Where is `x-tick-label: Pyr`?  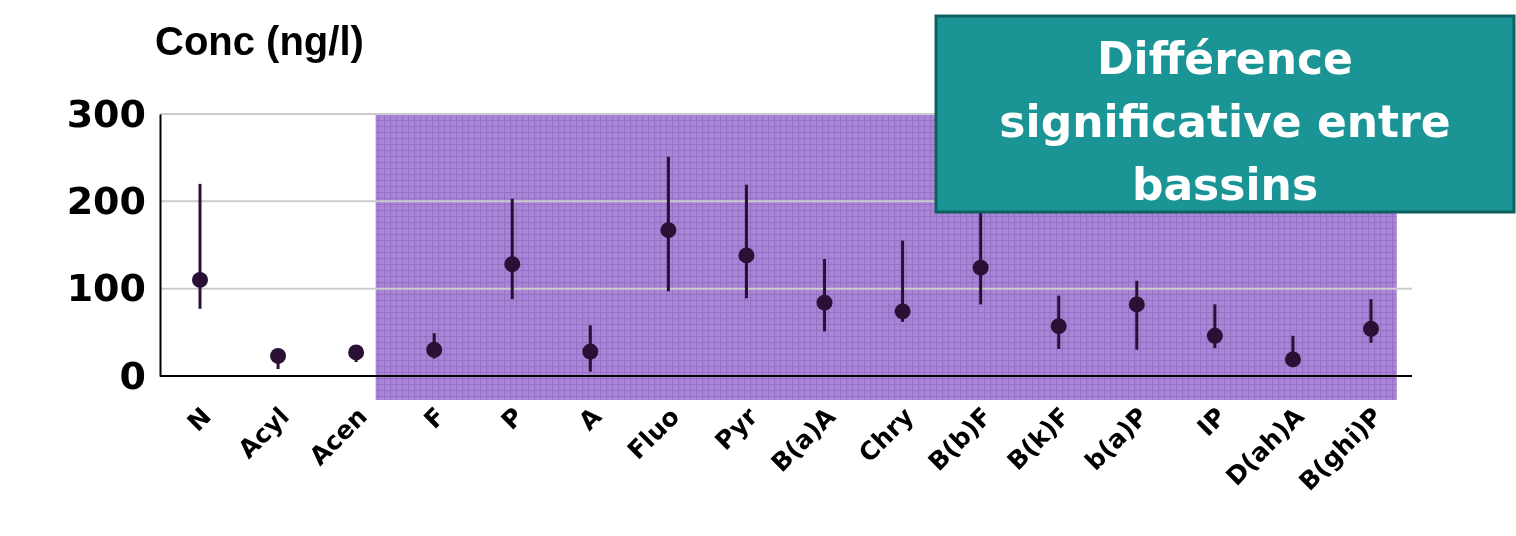
x-tick-label: Pyr is located at coordinates (736, 428).